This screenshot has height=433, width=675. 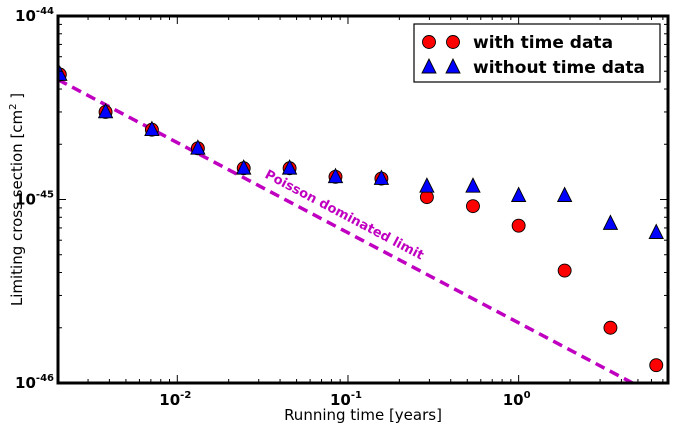 I want to click on x-tick-label: 10-1, so click(x=346, y=399).